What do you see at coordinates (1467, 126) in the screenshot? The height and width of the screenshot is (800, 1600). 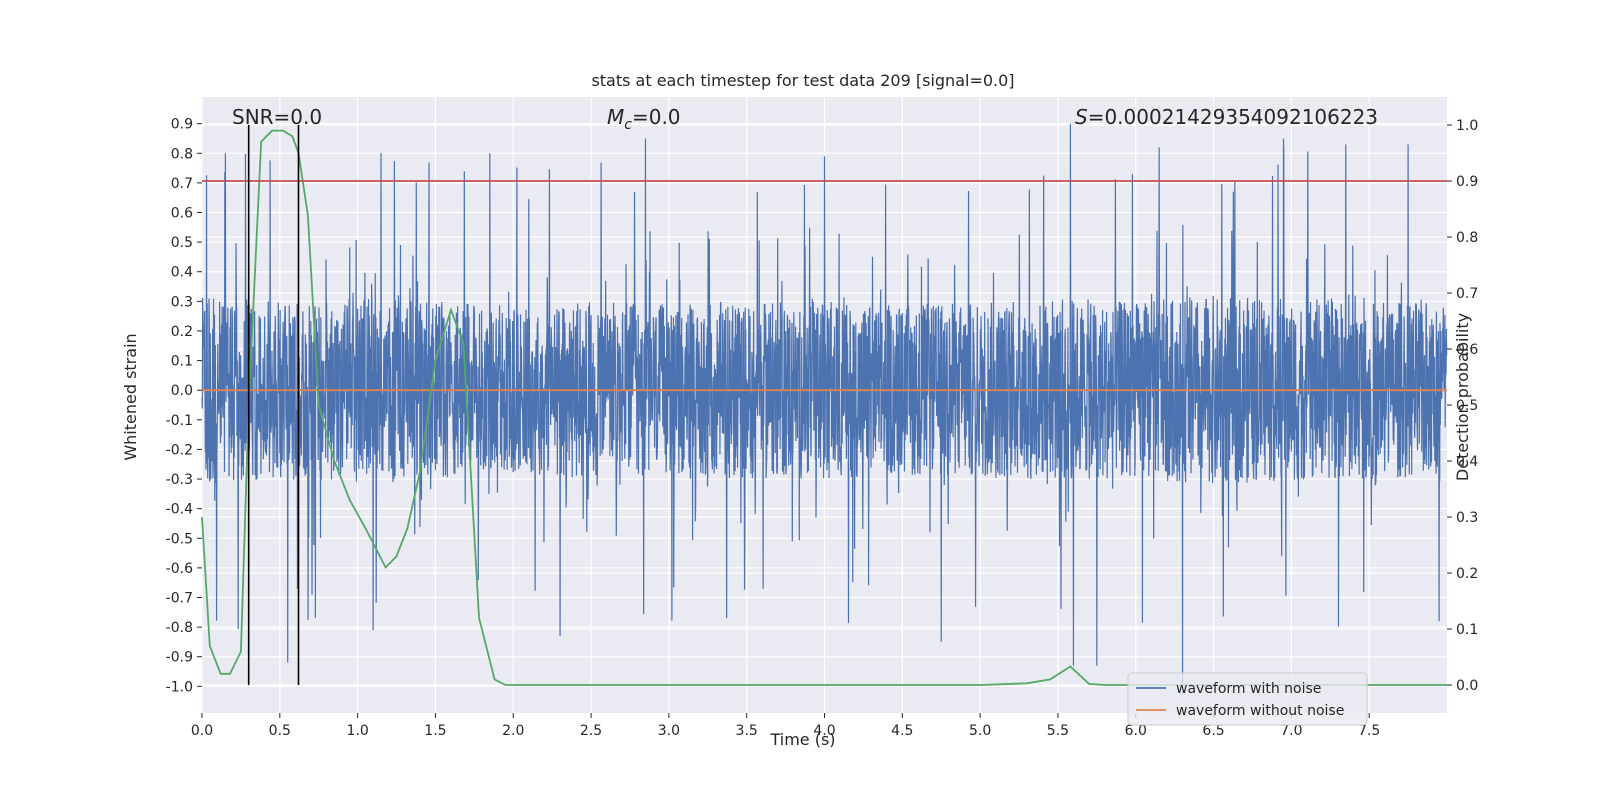 I see `right-tick-label-0: 1.0` at bounding box center [1467, 126].